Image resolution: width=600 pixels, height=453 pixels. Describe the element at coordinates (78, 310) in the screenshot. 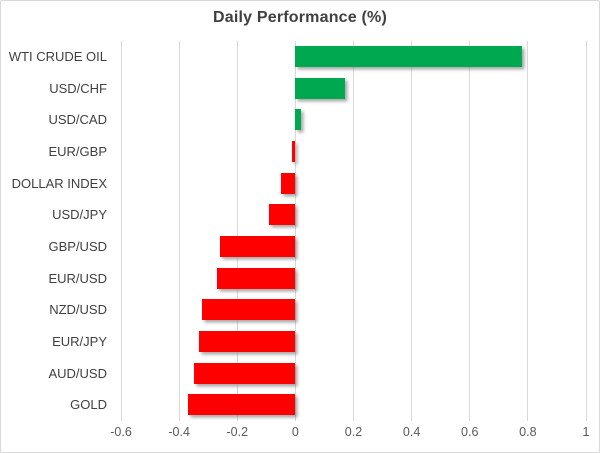

I see `category-label: NZD/USD` at that location.